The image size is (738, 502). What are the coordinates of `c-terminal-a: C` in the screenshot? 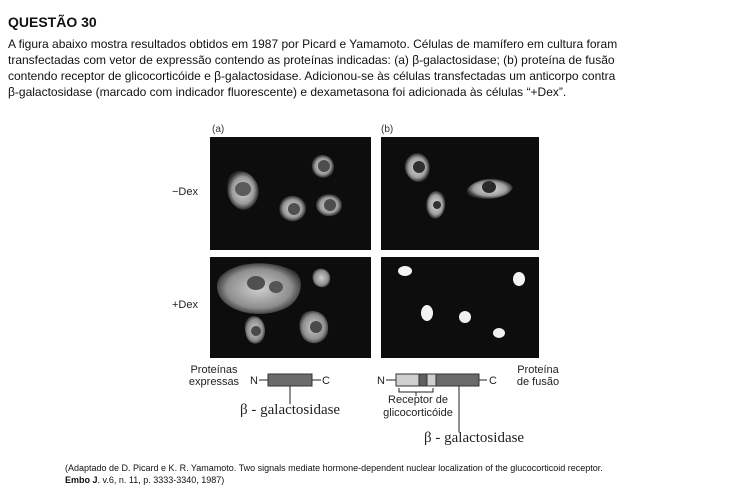 It's located at (326, 381).